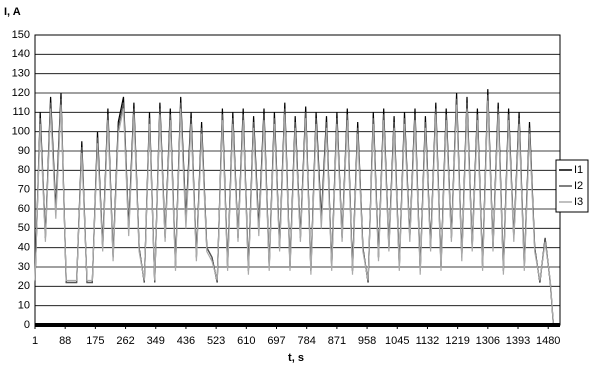  Describe the element at coordinates (578, 186) in the screenshot. I see `legend-label: I2` at that location.